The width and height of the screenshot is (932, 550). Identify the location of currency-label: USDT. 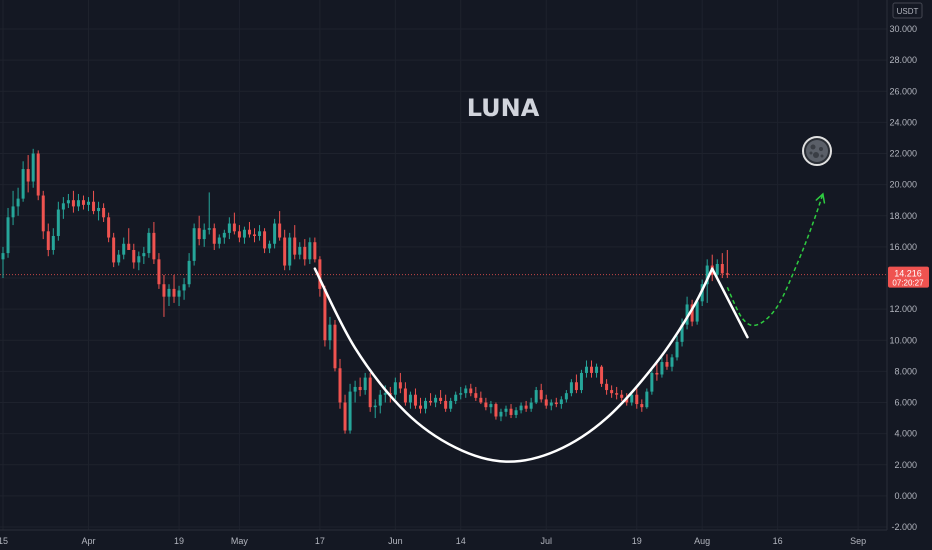
(908, 11).